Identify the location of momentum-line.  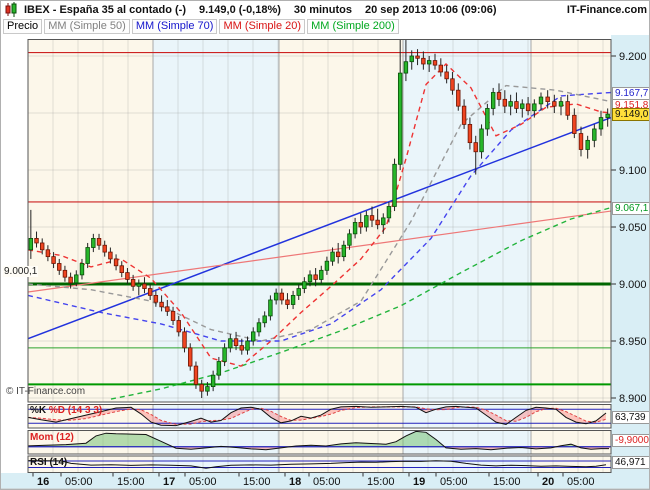
(318, 440).